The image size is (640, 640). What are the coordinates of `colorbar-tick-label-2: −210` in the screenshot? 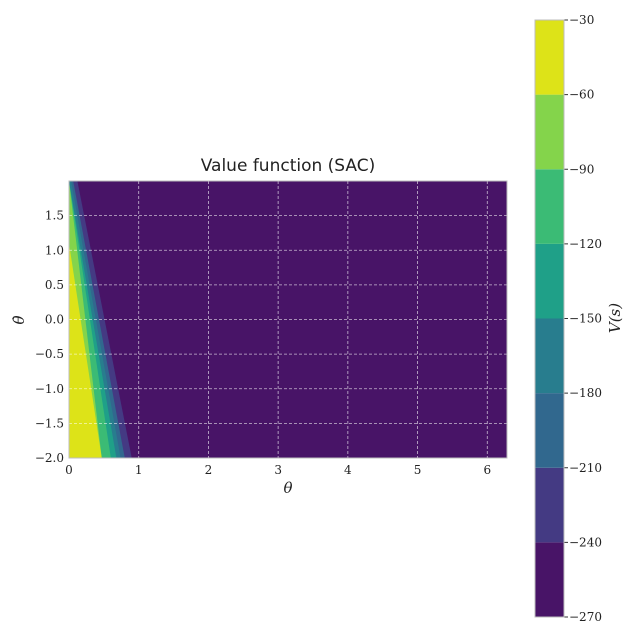 It's located at (585, 468).